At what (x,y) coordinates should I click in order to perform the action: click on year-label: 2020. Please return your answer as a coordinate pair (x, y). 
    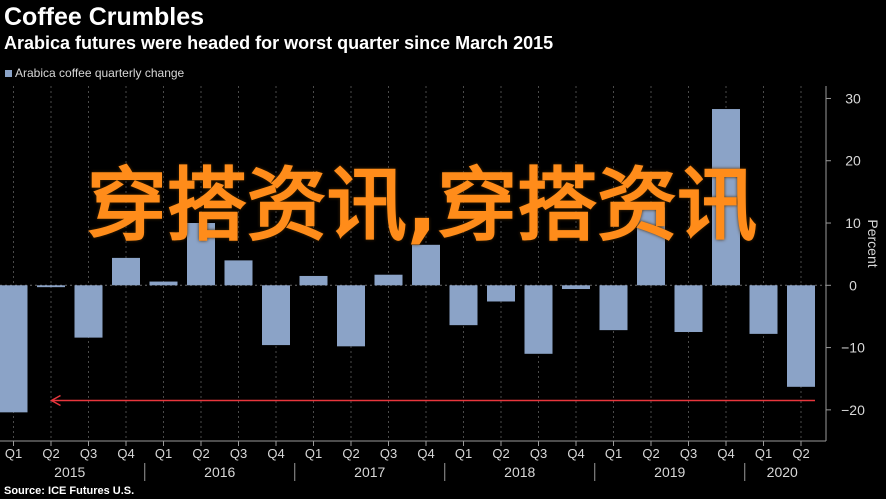
    Looking at the image, I should click on (782, 472).